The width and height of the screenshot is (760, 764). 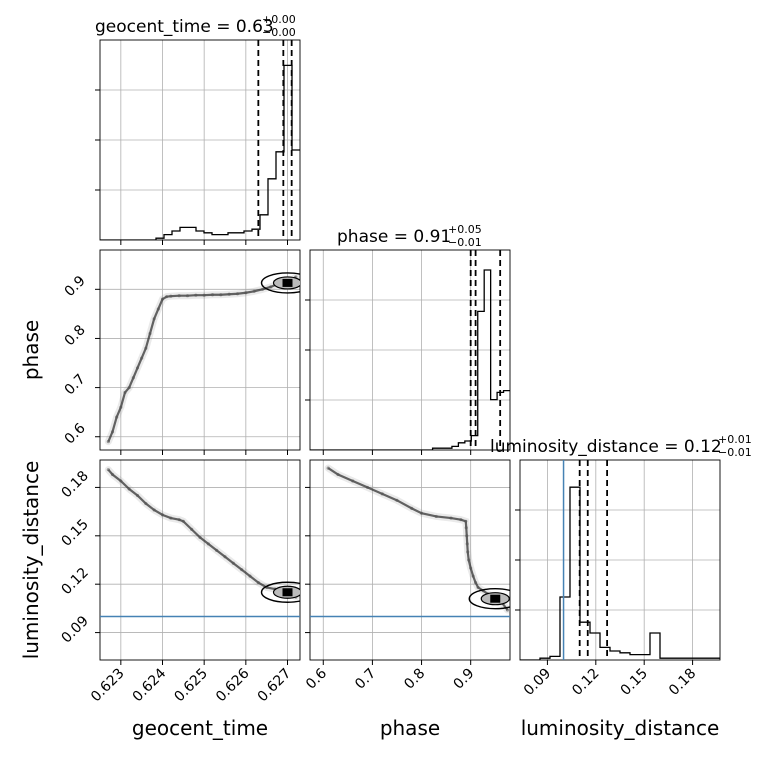 I want to click on xtick-label-geocent_time: 0.625, so click(x=191, y=686).